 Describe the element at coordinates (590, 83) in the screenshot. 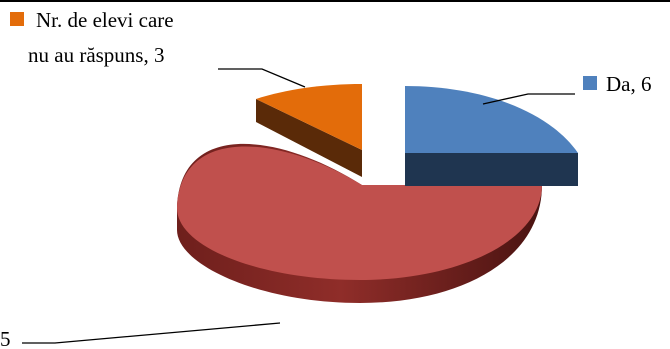

I see `legend-marker-blue` at that location.